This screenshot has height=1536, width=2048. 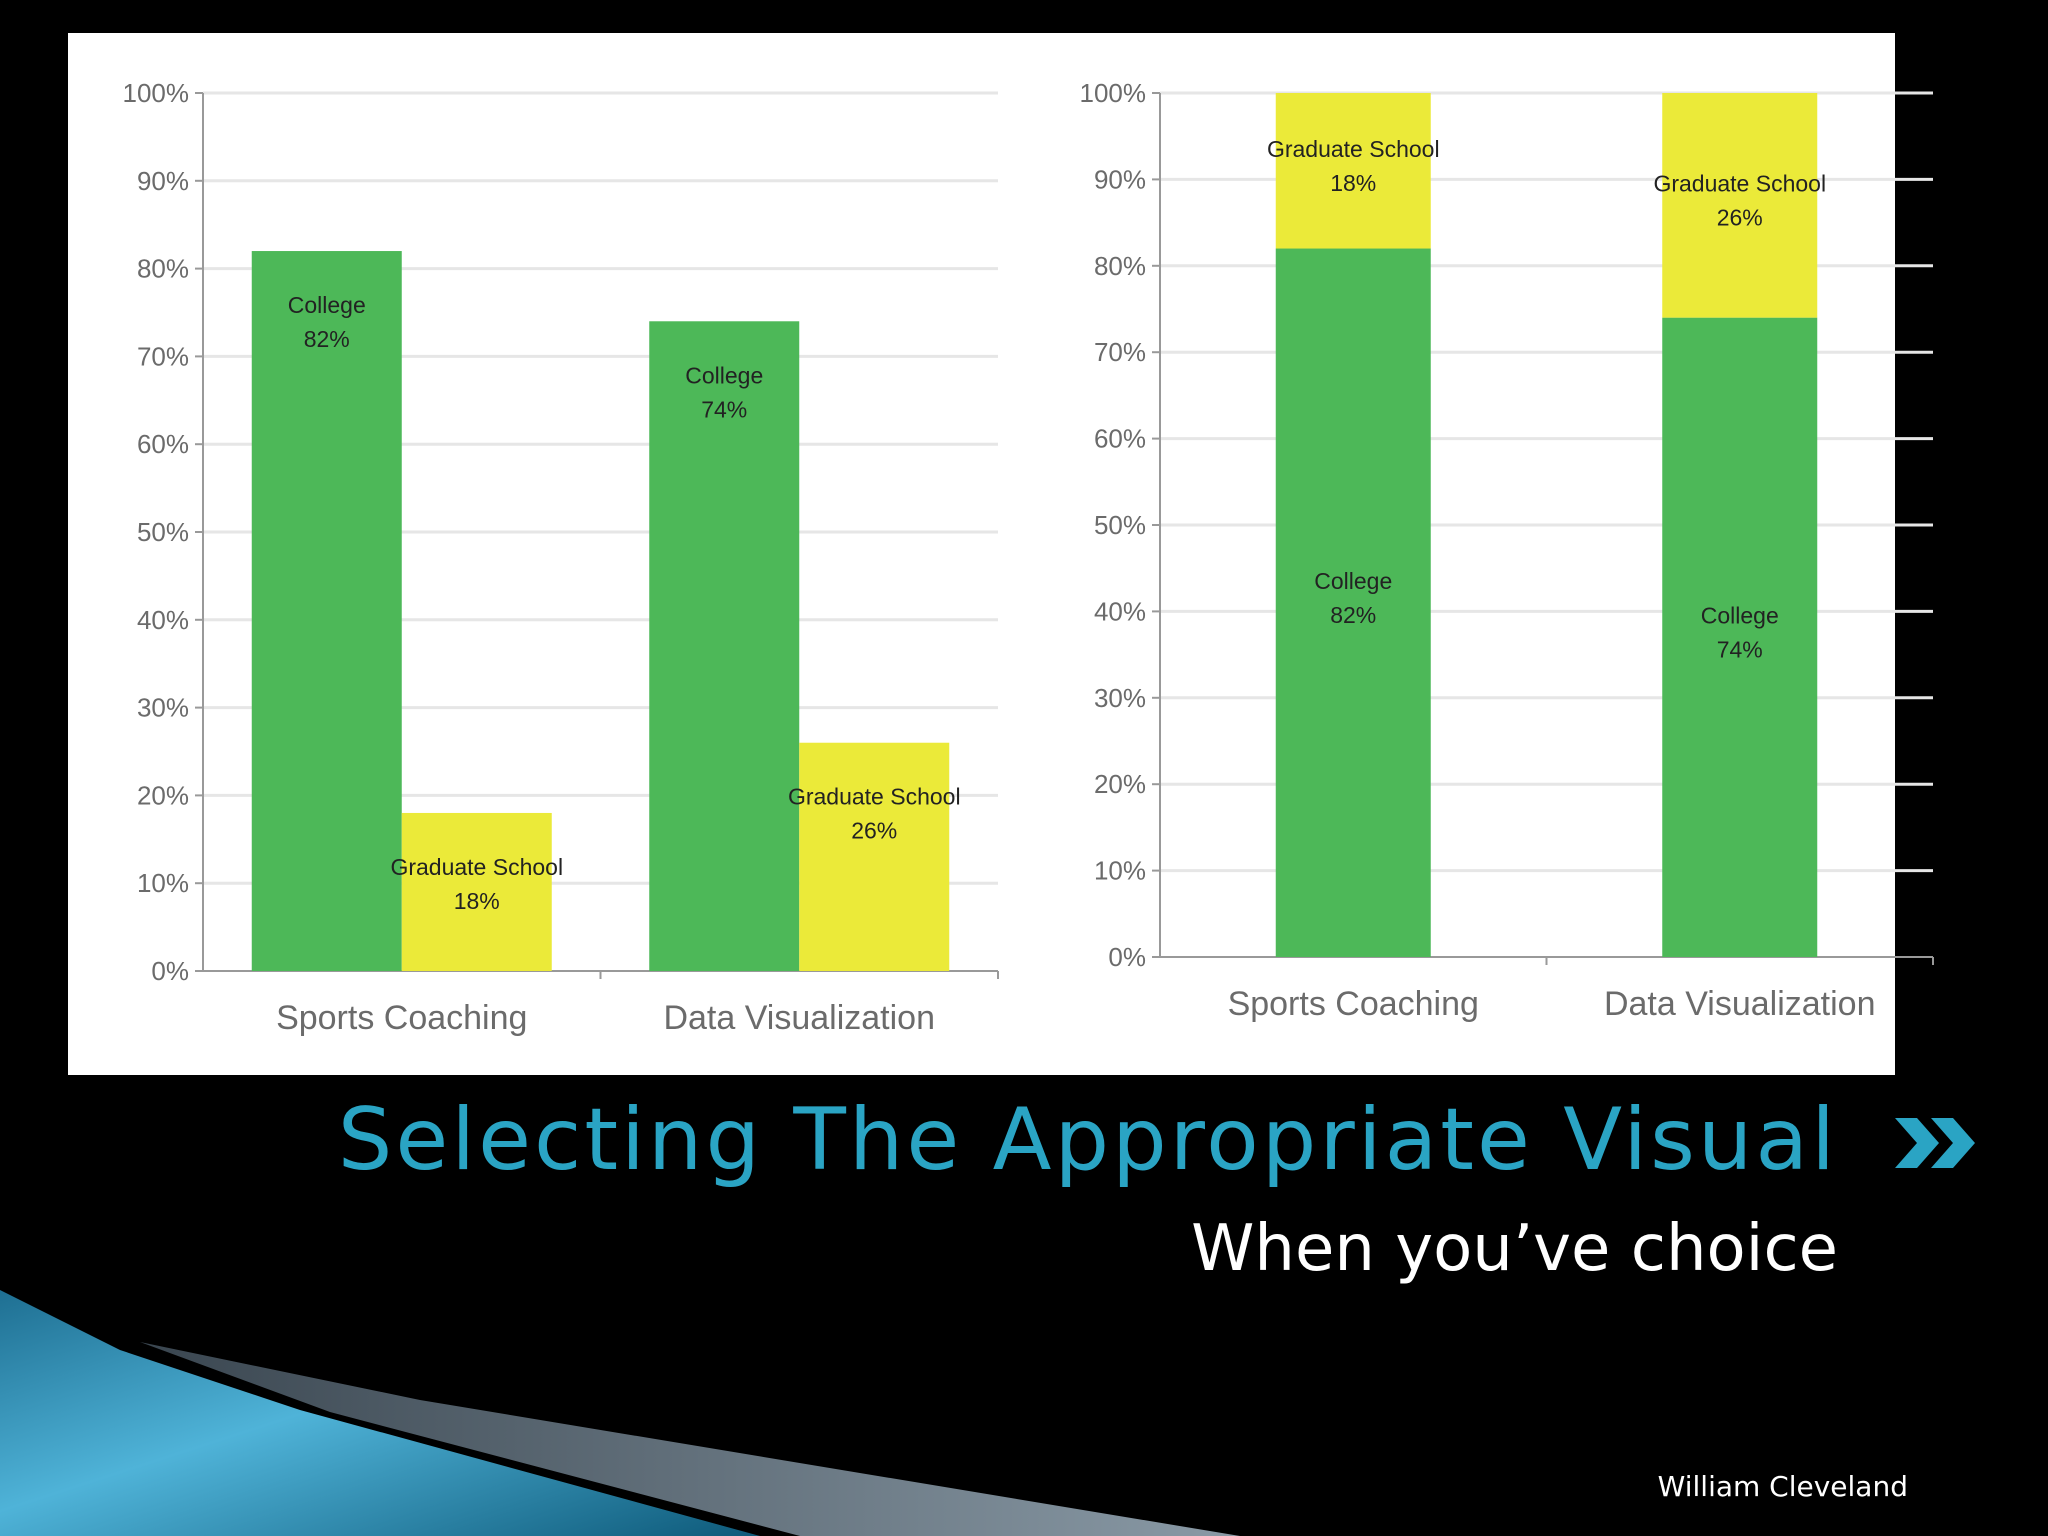 What do you see at coordinates (620, 1413) in the screenshot?
I see `slide-decoration` at bounding box center [620, 1413].